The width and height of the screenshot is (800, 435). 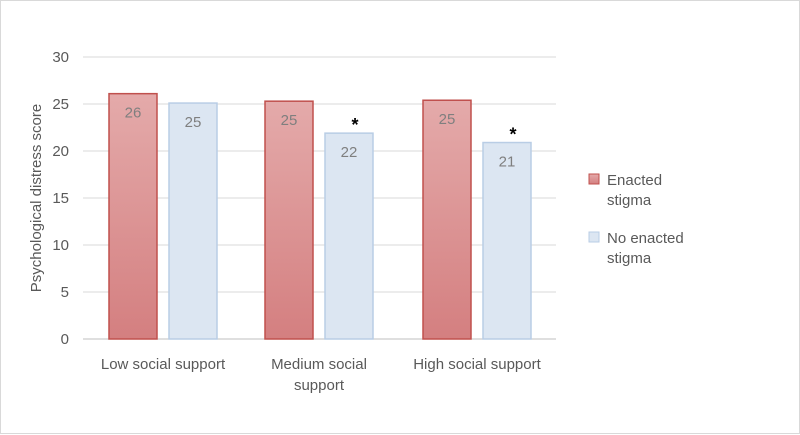 What do you see at coordinates (65, 339) in the screenshot?
I see `y-tick-label: 0` at bounding box center [65, 339].